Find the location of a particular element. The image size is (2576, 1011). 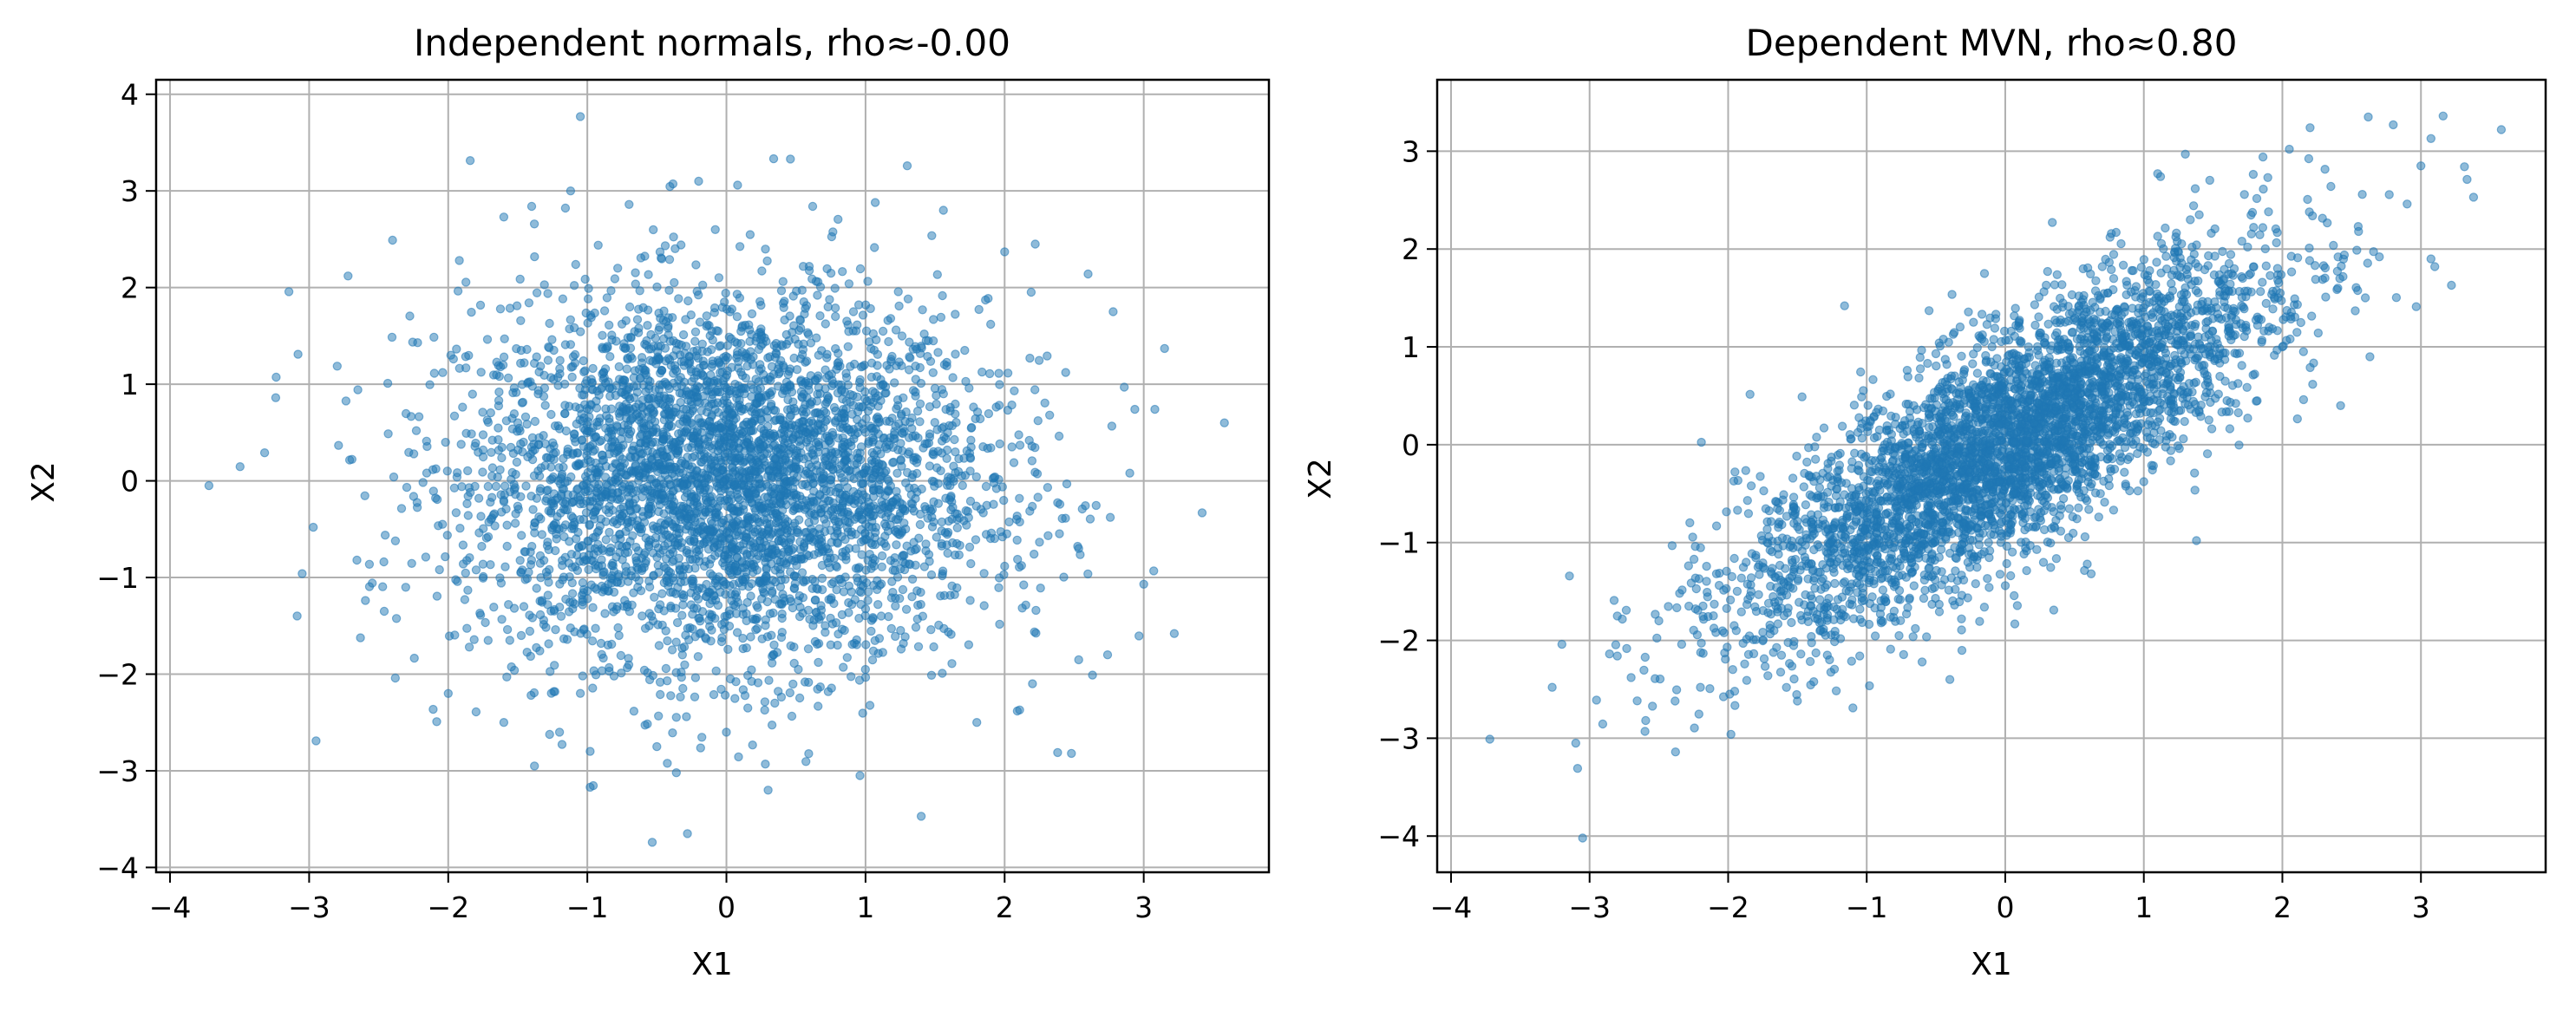

y-tick-label: −1 is located at coordinates (117, 578).